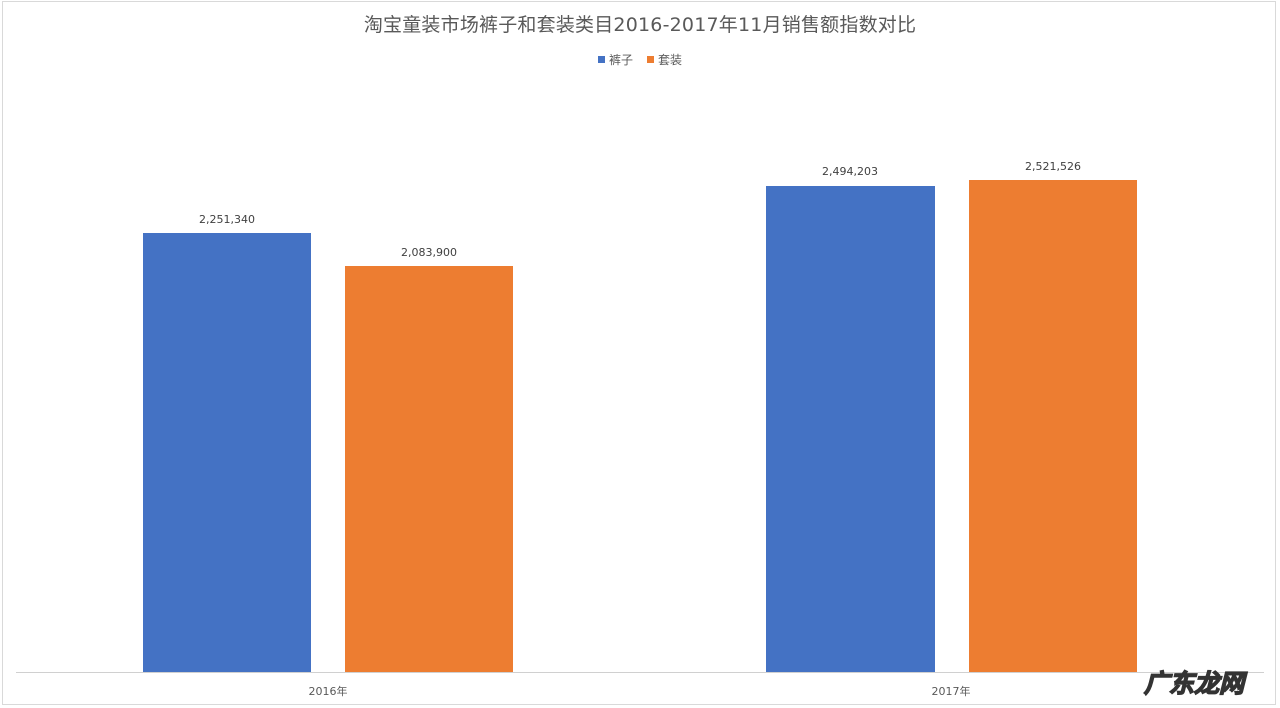 This screenshot has height=708, width=1280. What do you see at coordinates (328, 691) in the screenshot?
I see `x-tick-label-2016: 2016年` at bounding box center [328, 691].